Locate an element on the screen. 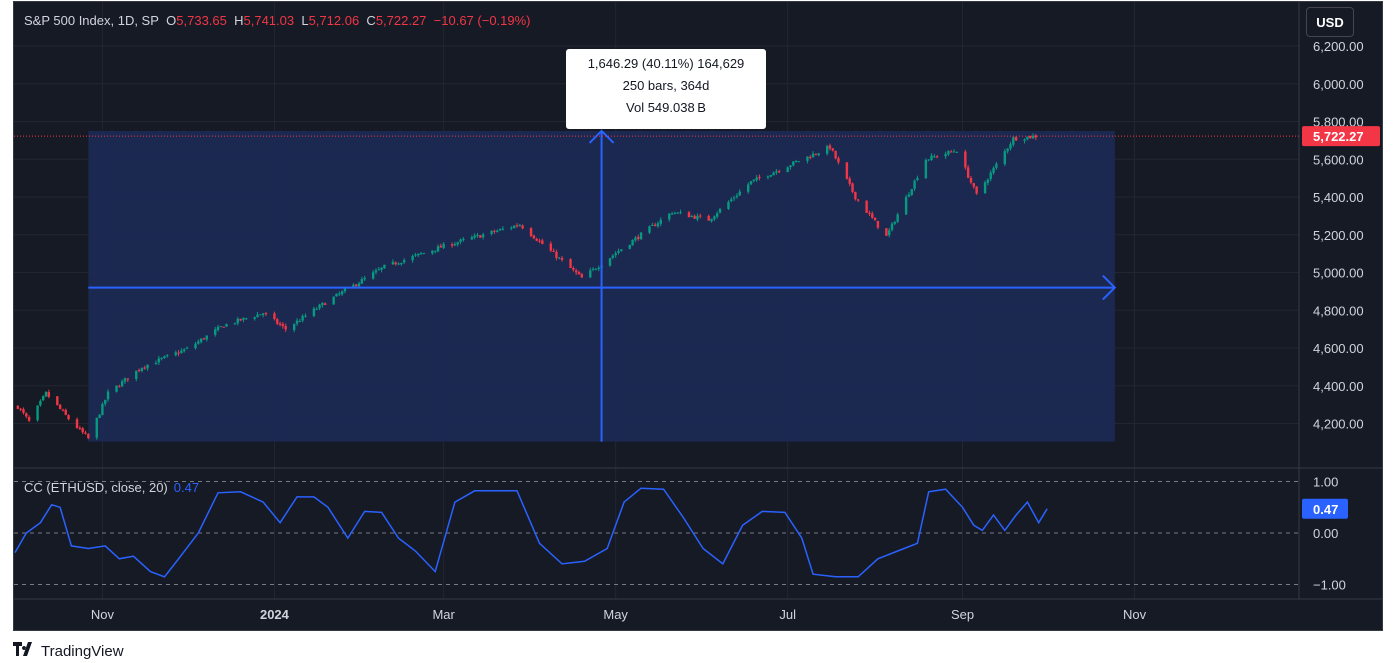 Image resolution: width=1396 pixels, height=663 pixels. price-tick-label: 6,000.00 is located at coordinates (1338, 84).